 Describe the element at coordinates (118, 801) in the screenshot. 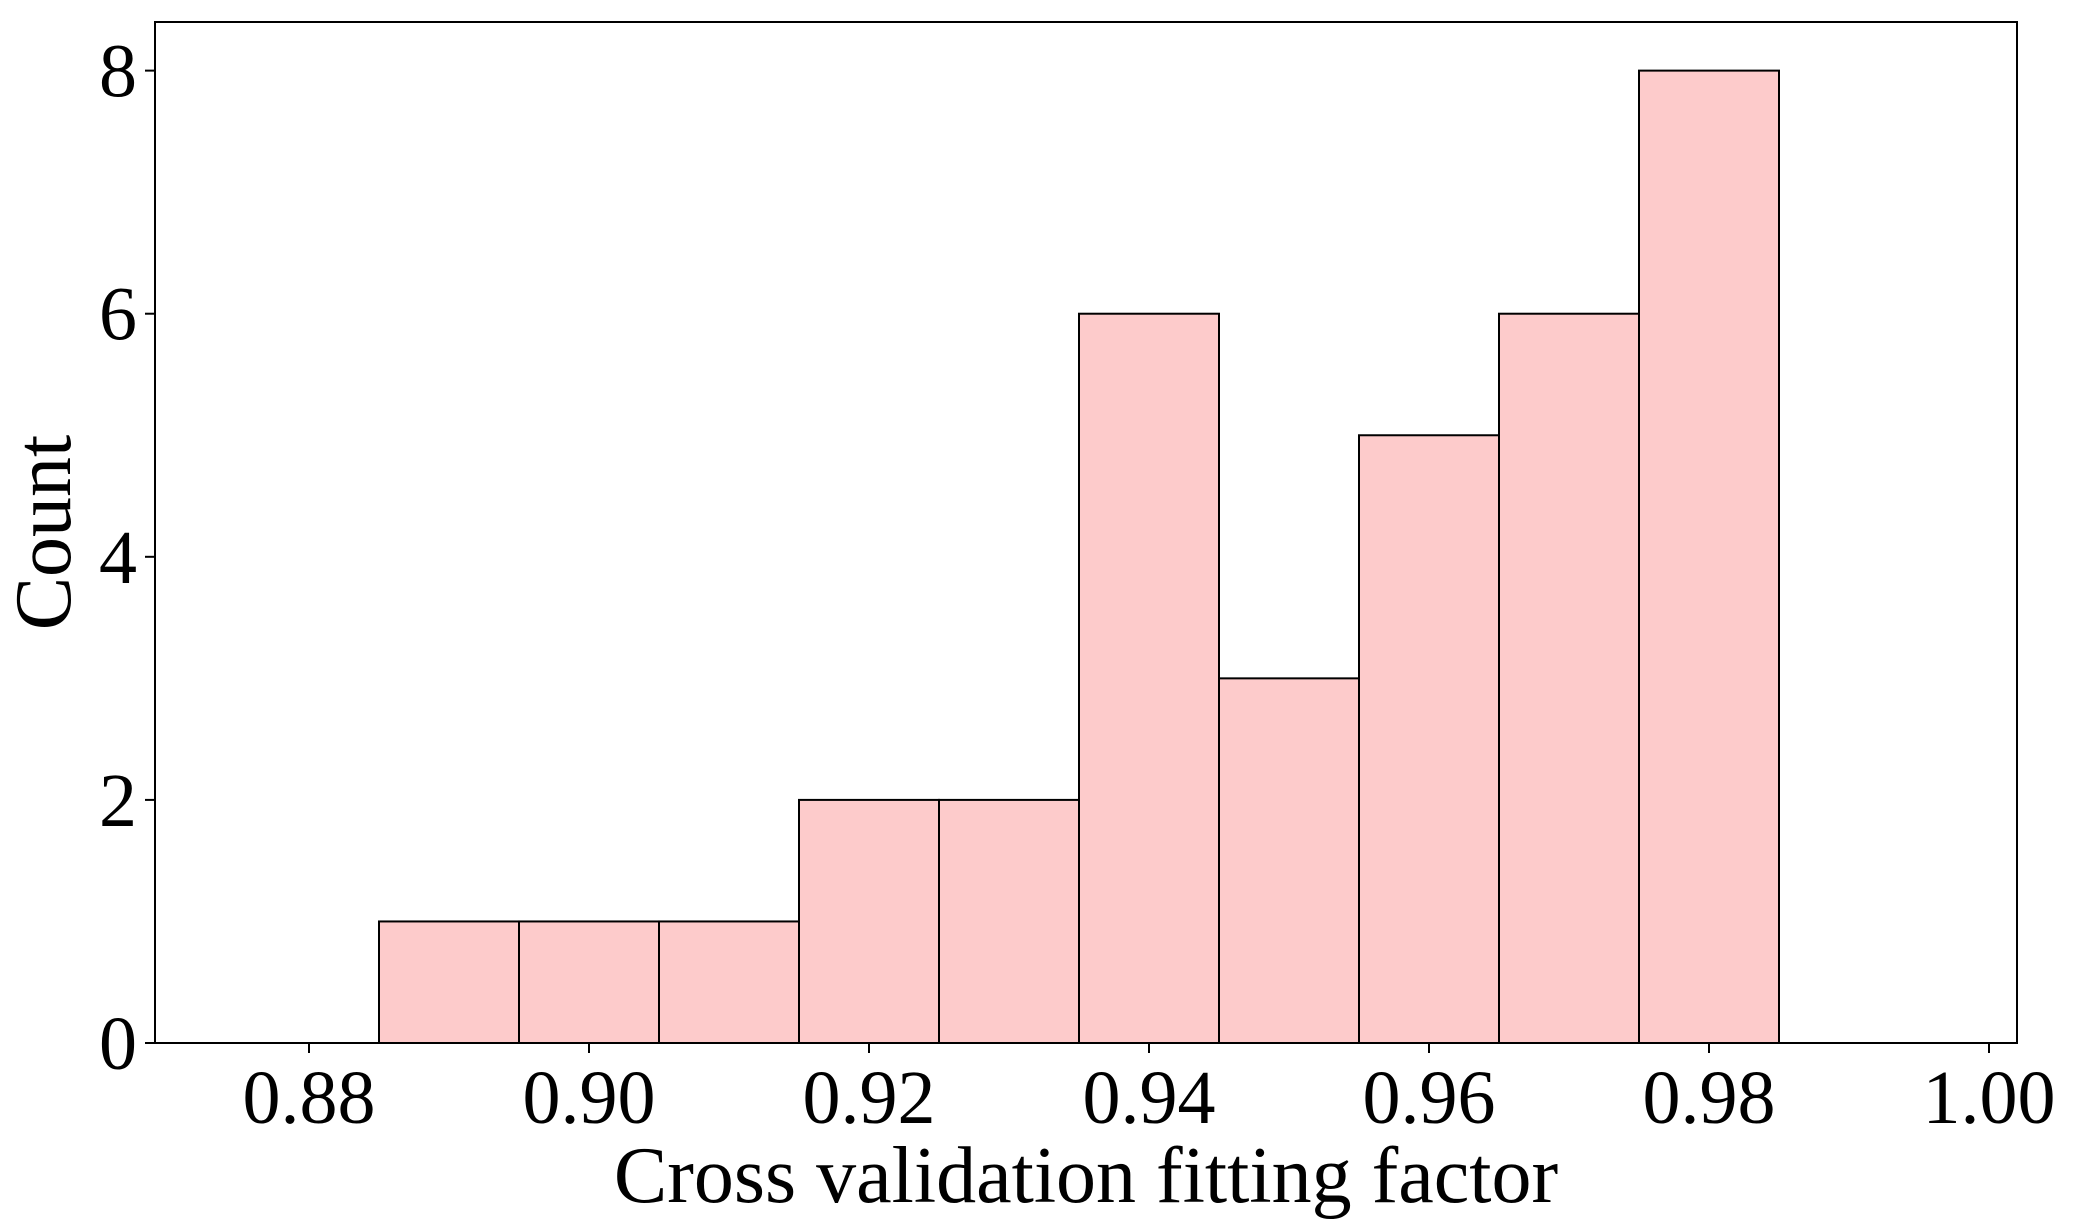

I see `y-tick-label: 2` at that location.